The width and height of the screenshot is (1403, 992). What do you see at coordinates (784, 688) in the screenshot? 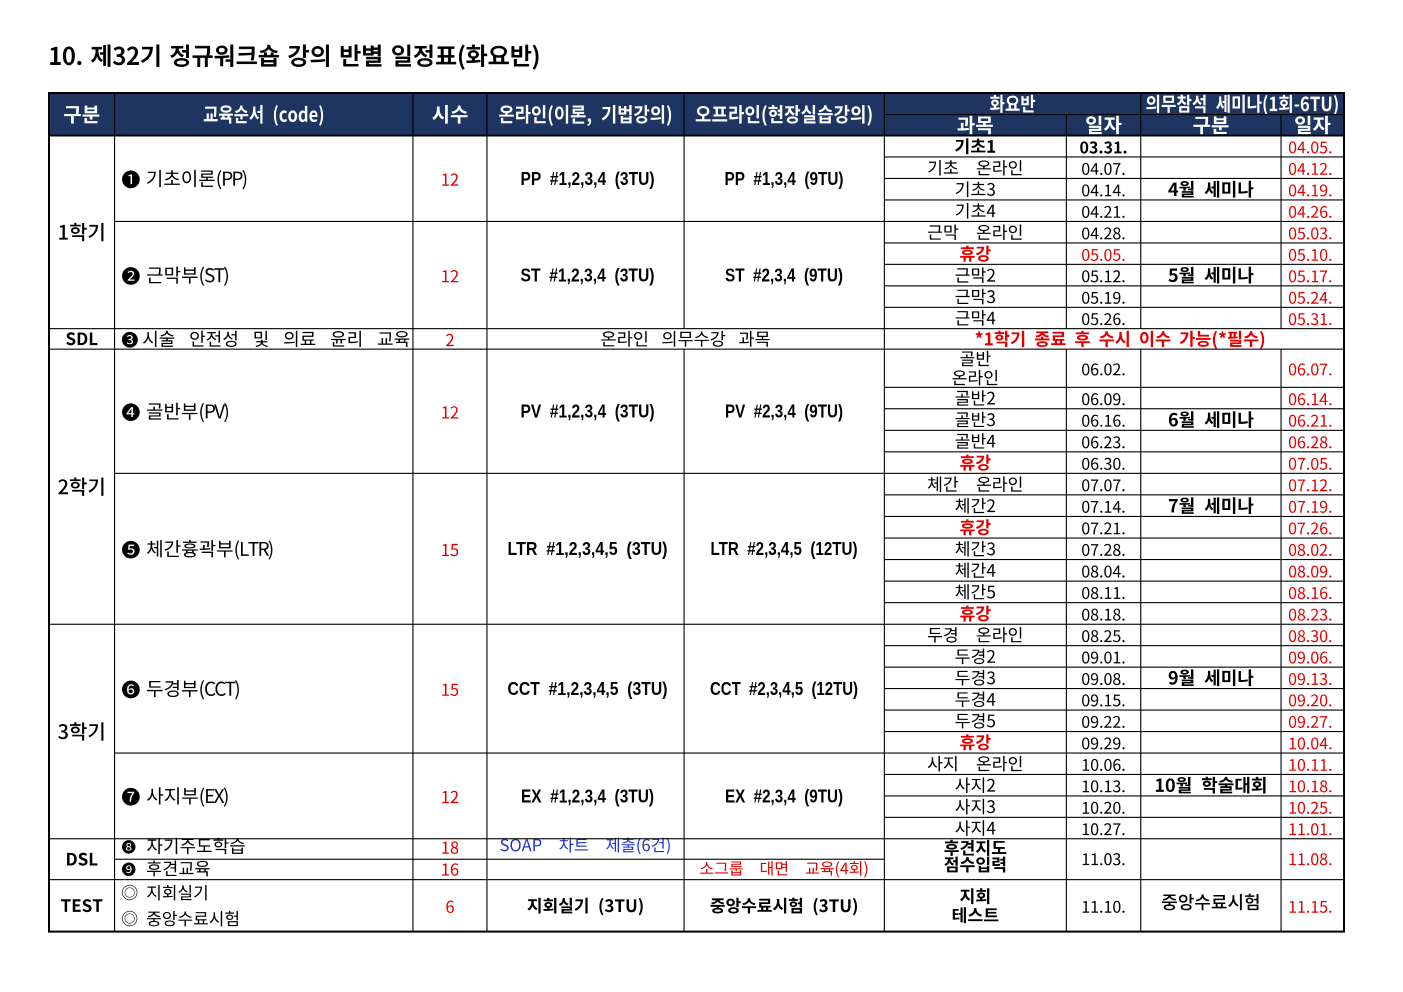
I see `svg-text: CCT #2,3,4,5 (12TU)` at bounding box center [784, 688].